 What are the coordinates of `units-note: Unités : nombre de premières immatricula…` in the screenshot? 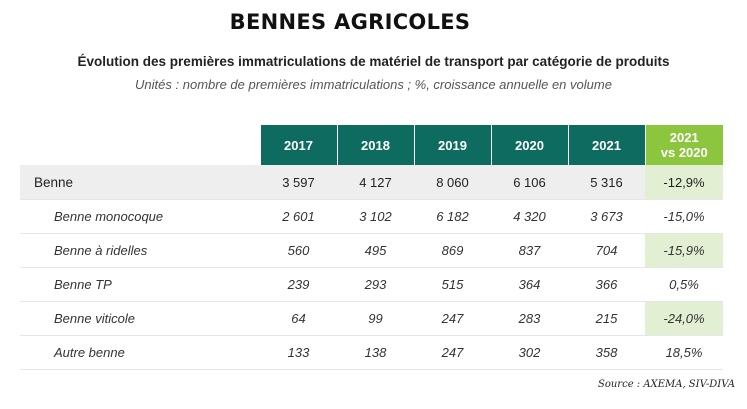 It's located at (373, 84).